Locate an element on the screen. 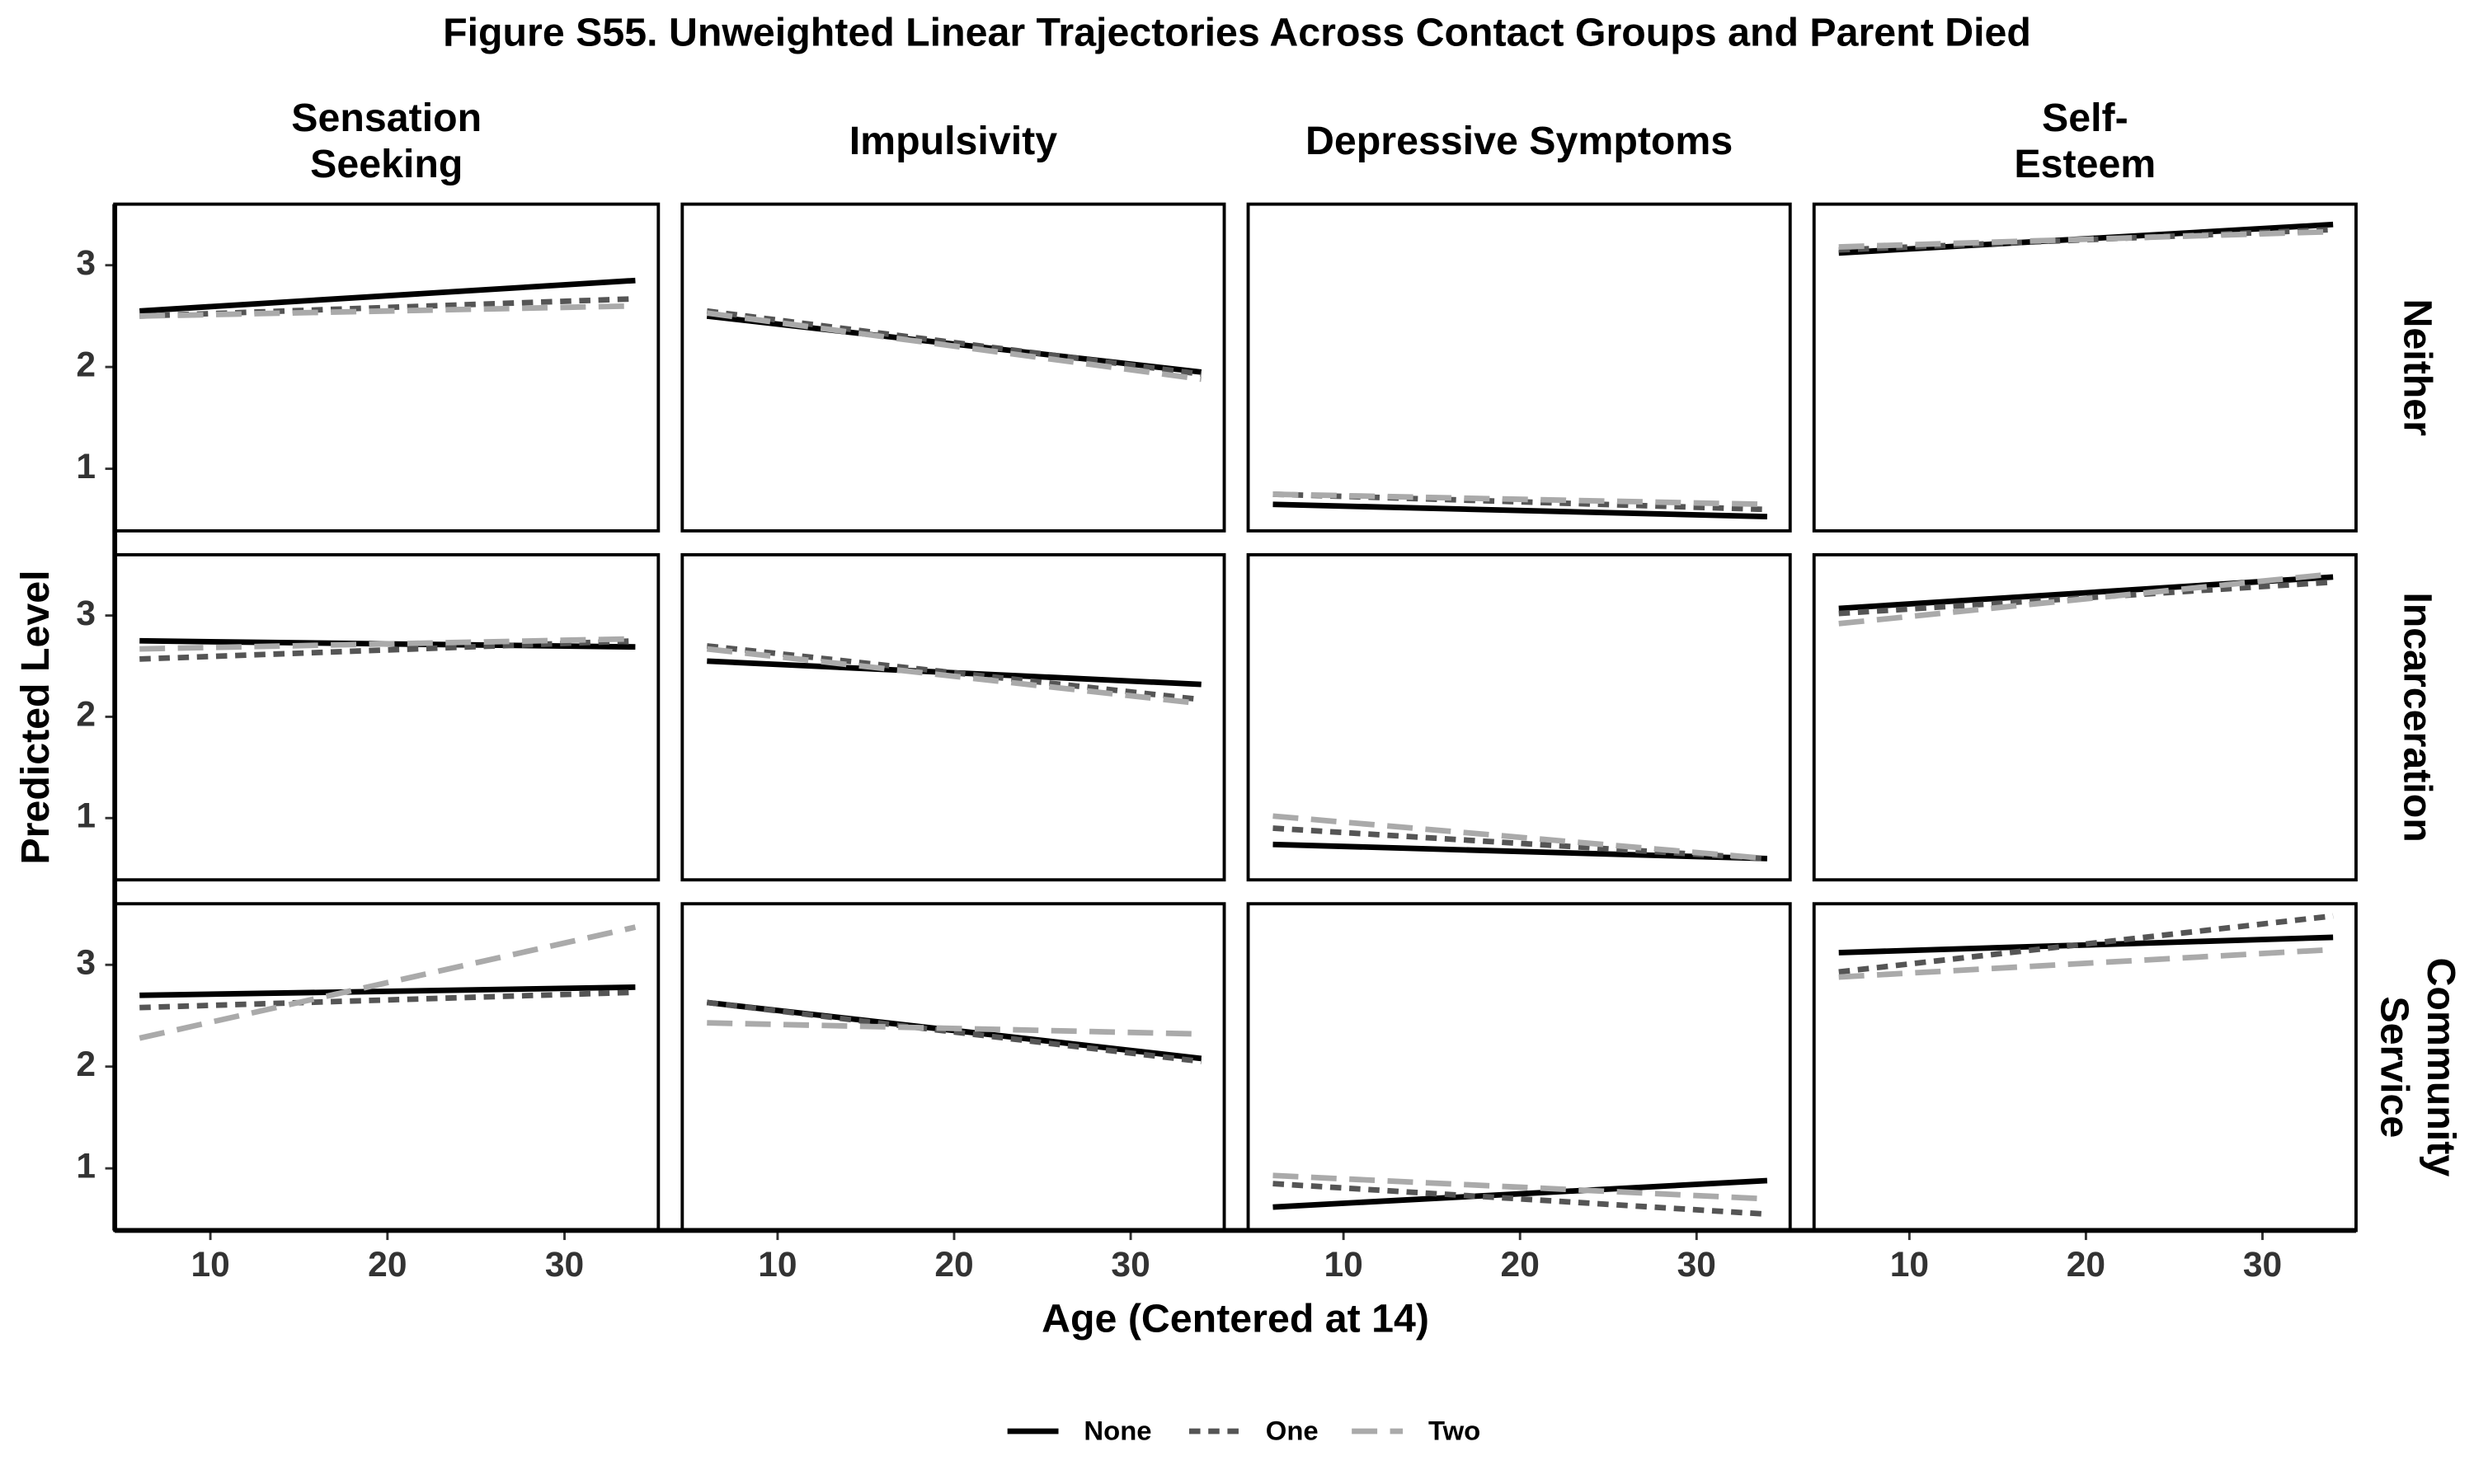 The width and height of the screenshot is (2474, 1484). column-label: Impulsivity is located at coordinates (953, 141).